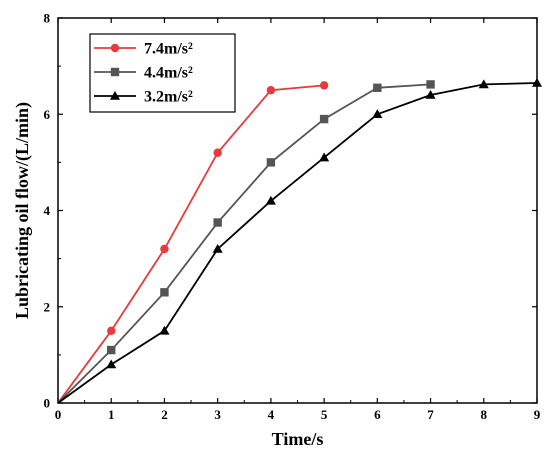 The image size is (550, 458). Describe the element at coordinates (47, 114) in the screenshot. I see `y-tick-label: 6` at that location.